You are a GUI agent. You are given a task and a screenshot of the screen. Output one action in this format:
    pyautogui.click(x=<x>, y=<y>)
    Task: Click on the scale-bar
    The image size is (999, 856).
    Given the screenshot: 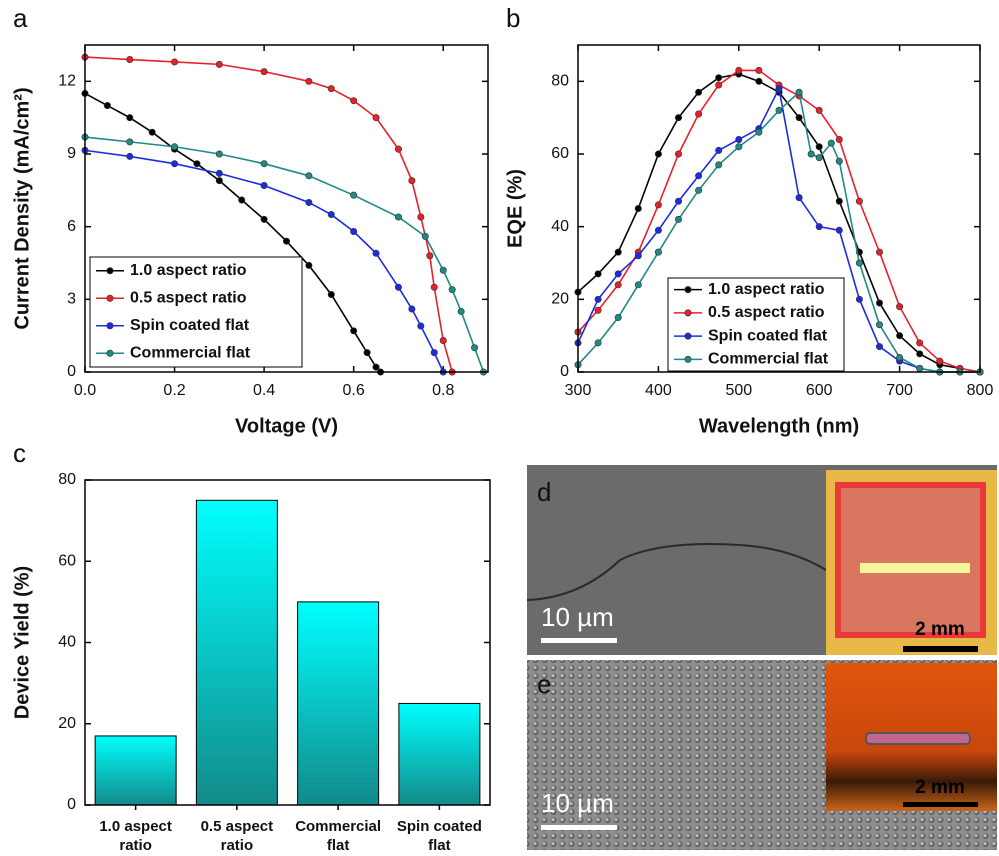 What is the action you would take?
    pyautogui.click(x=579, y=640)
    